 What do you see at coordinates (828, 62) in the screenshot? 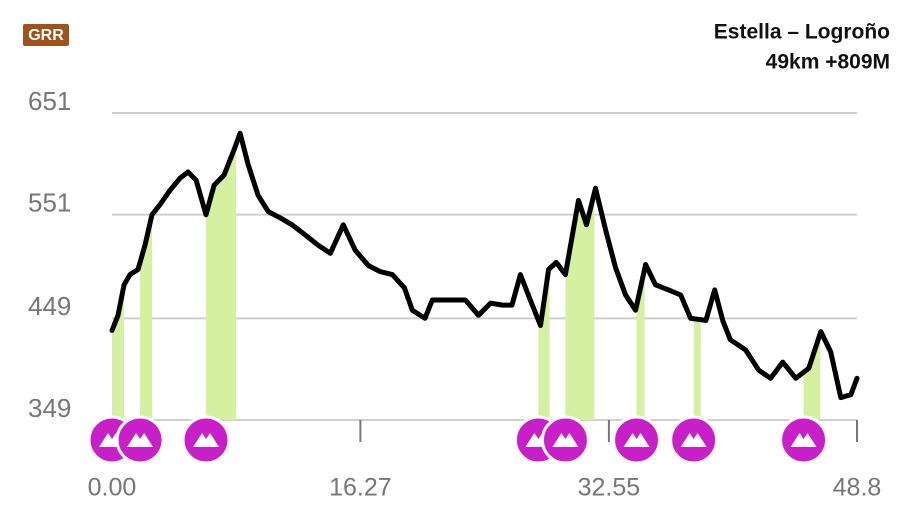
I see `chart-subtitle: 49km +809M` at bounding box center [828, 62].